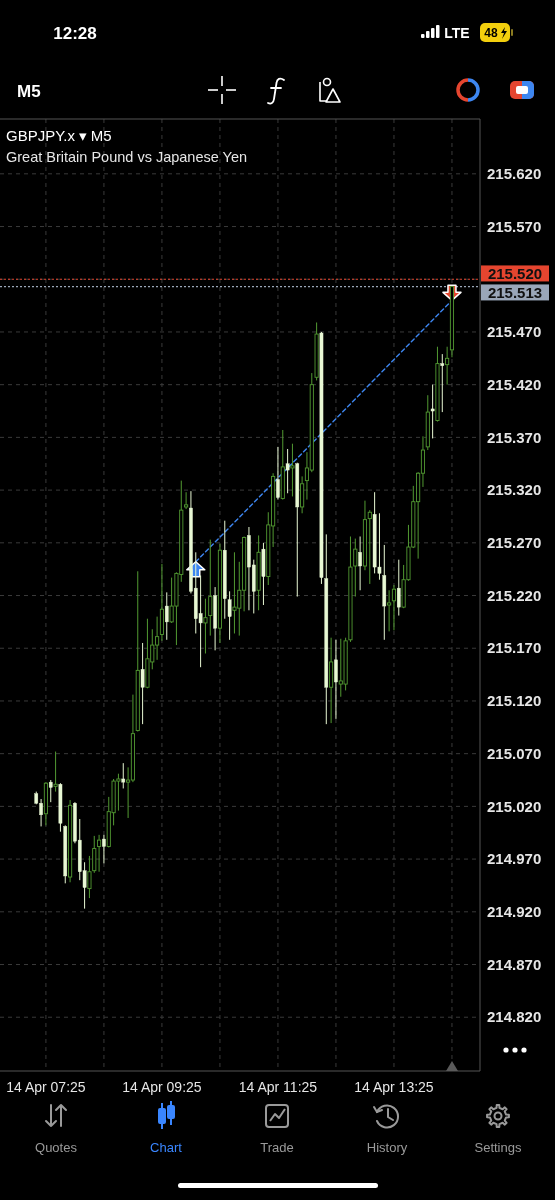 Image resolution: width=555 pixels, height=1200 pixels. Describe the element at coordinates (162, 1086) in the screenshot. I see `x-tick-label: 14 Apr 09:25` at that location.